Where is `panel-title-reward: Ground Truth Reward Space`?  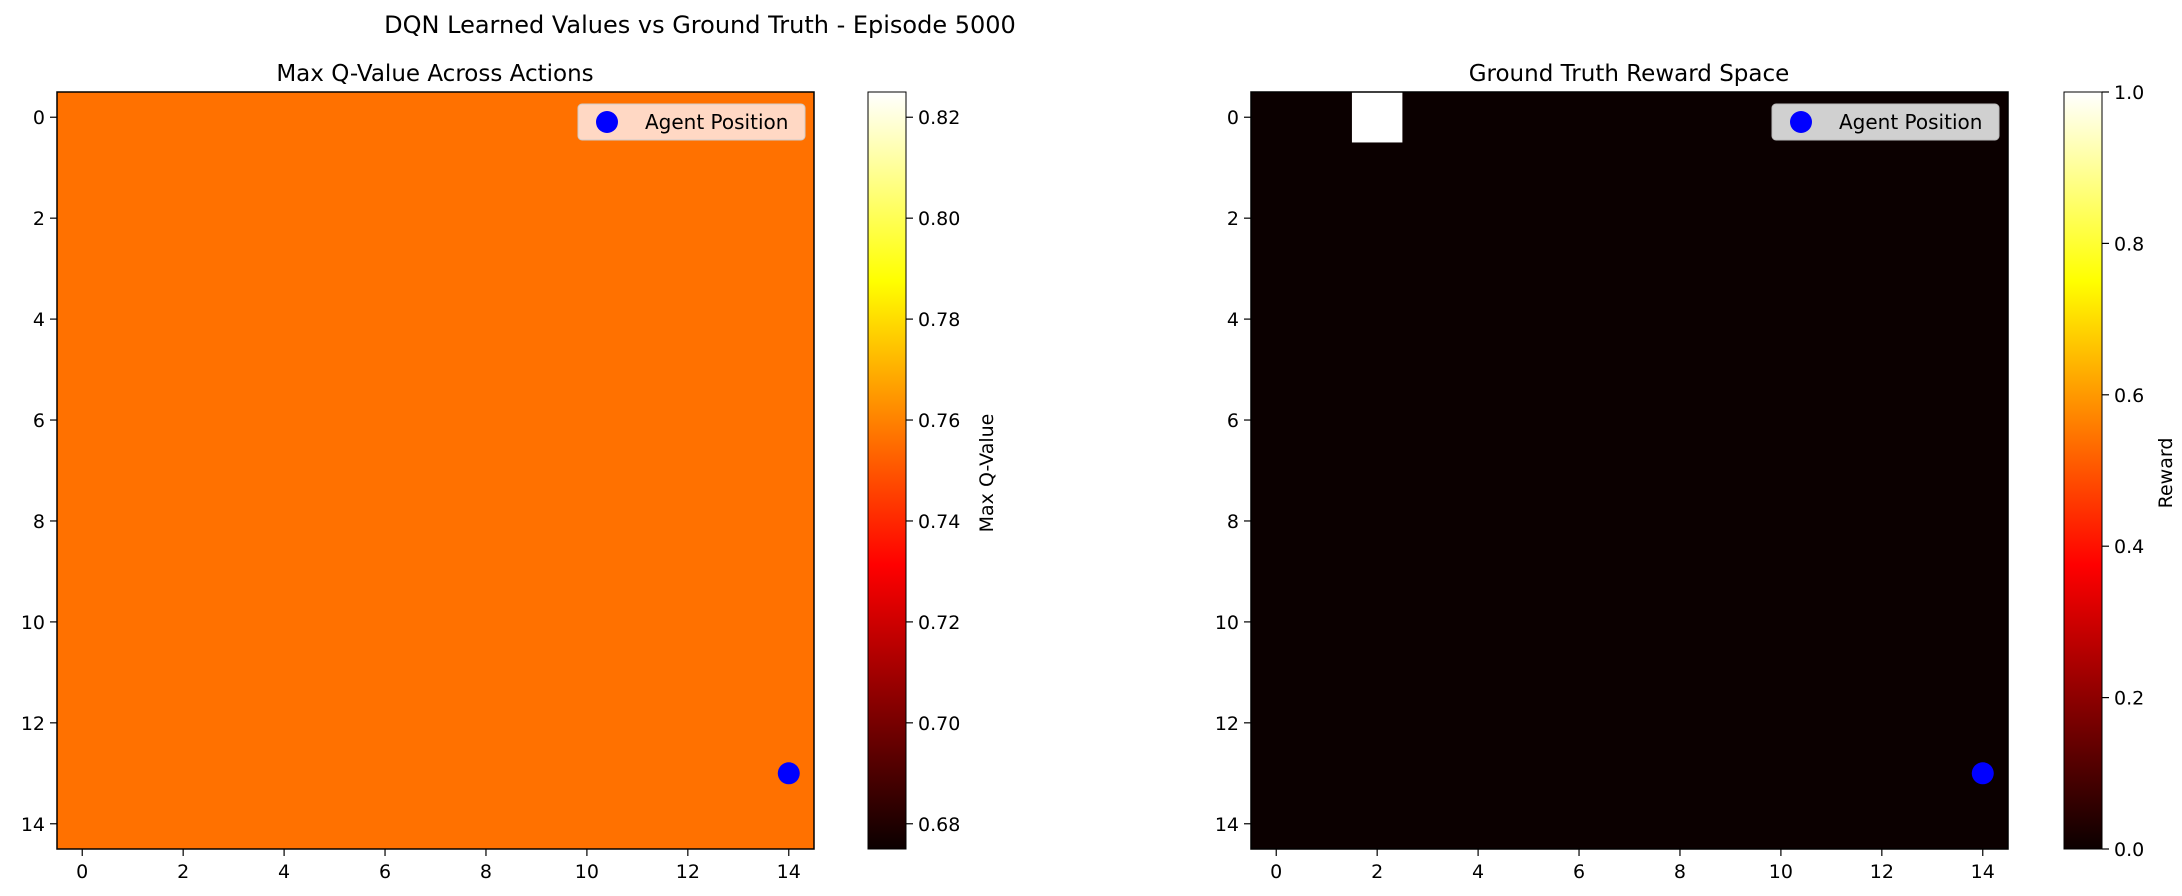 panel-title-reward: Ground Truth Reward Space is located at coordinates (1629, 74).